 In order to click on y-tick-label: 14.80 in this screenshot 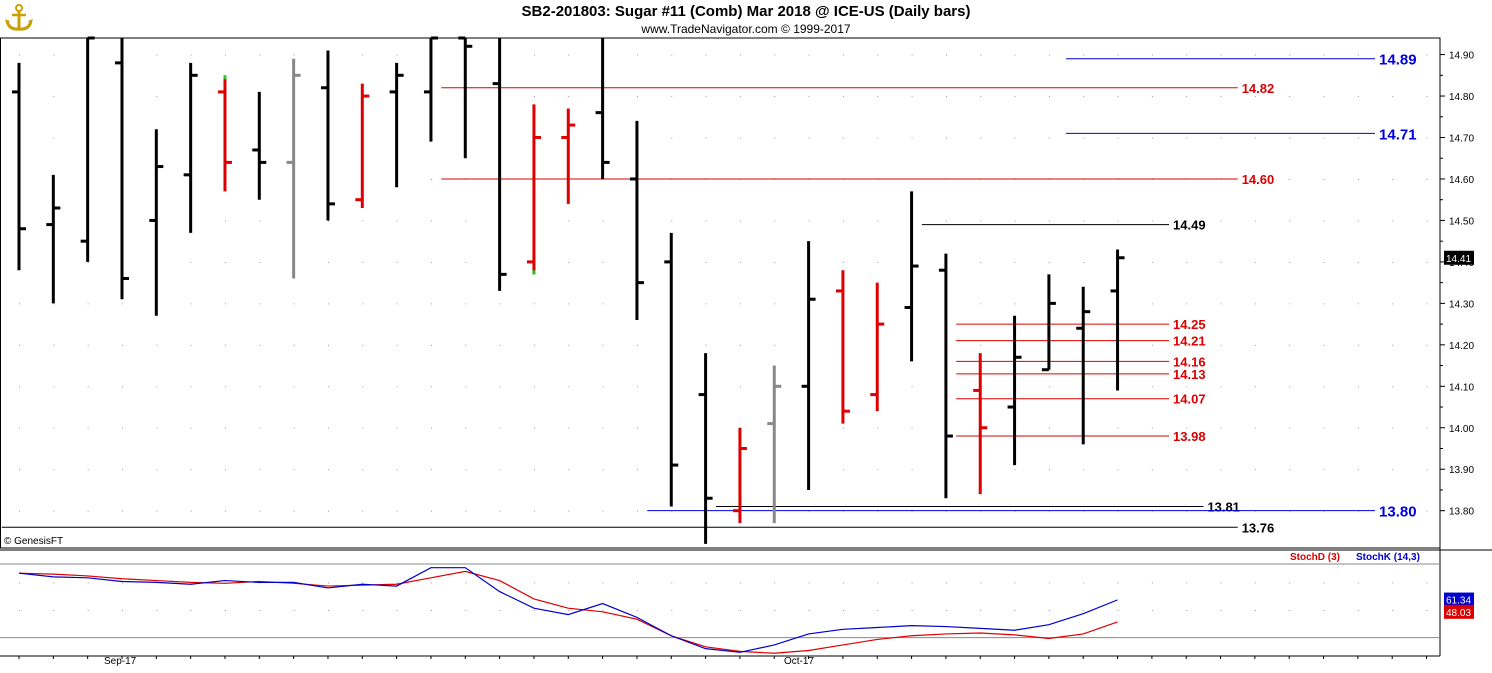, I will do `click(1461, 97)`.